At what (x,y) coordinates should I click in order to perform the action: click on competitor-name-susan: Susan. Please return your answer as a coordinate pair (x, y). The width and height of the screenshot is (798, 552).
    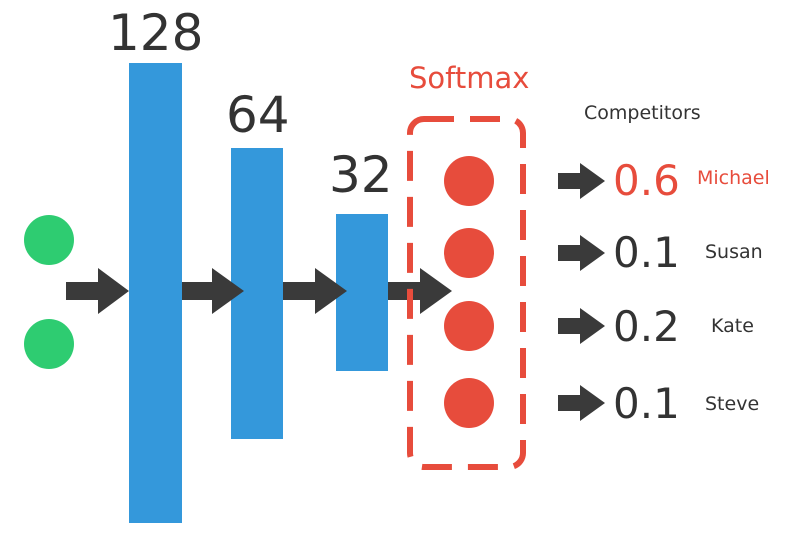
    Looking at the image, I should click on (734, 252).